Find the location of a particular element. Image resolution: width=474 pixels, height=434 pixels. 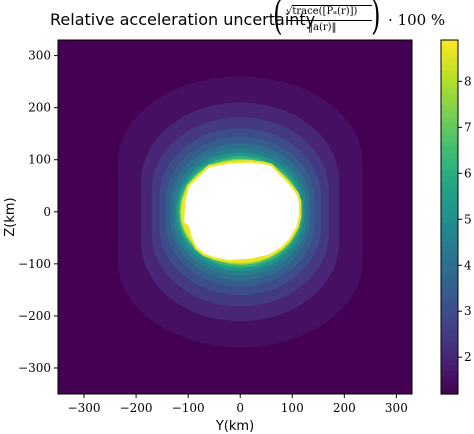

formula-tail: · 100 % is located at coordinates (417, 20).